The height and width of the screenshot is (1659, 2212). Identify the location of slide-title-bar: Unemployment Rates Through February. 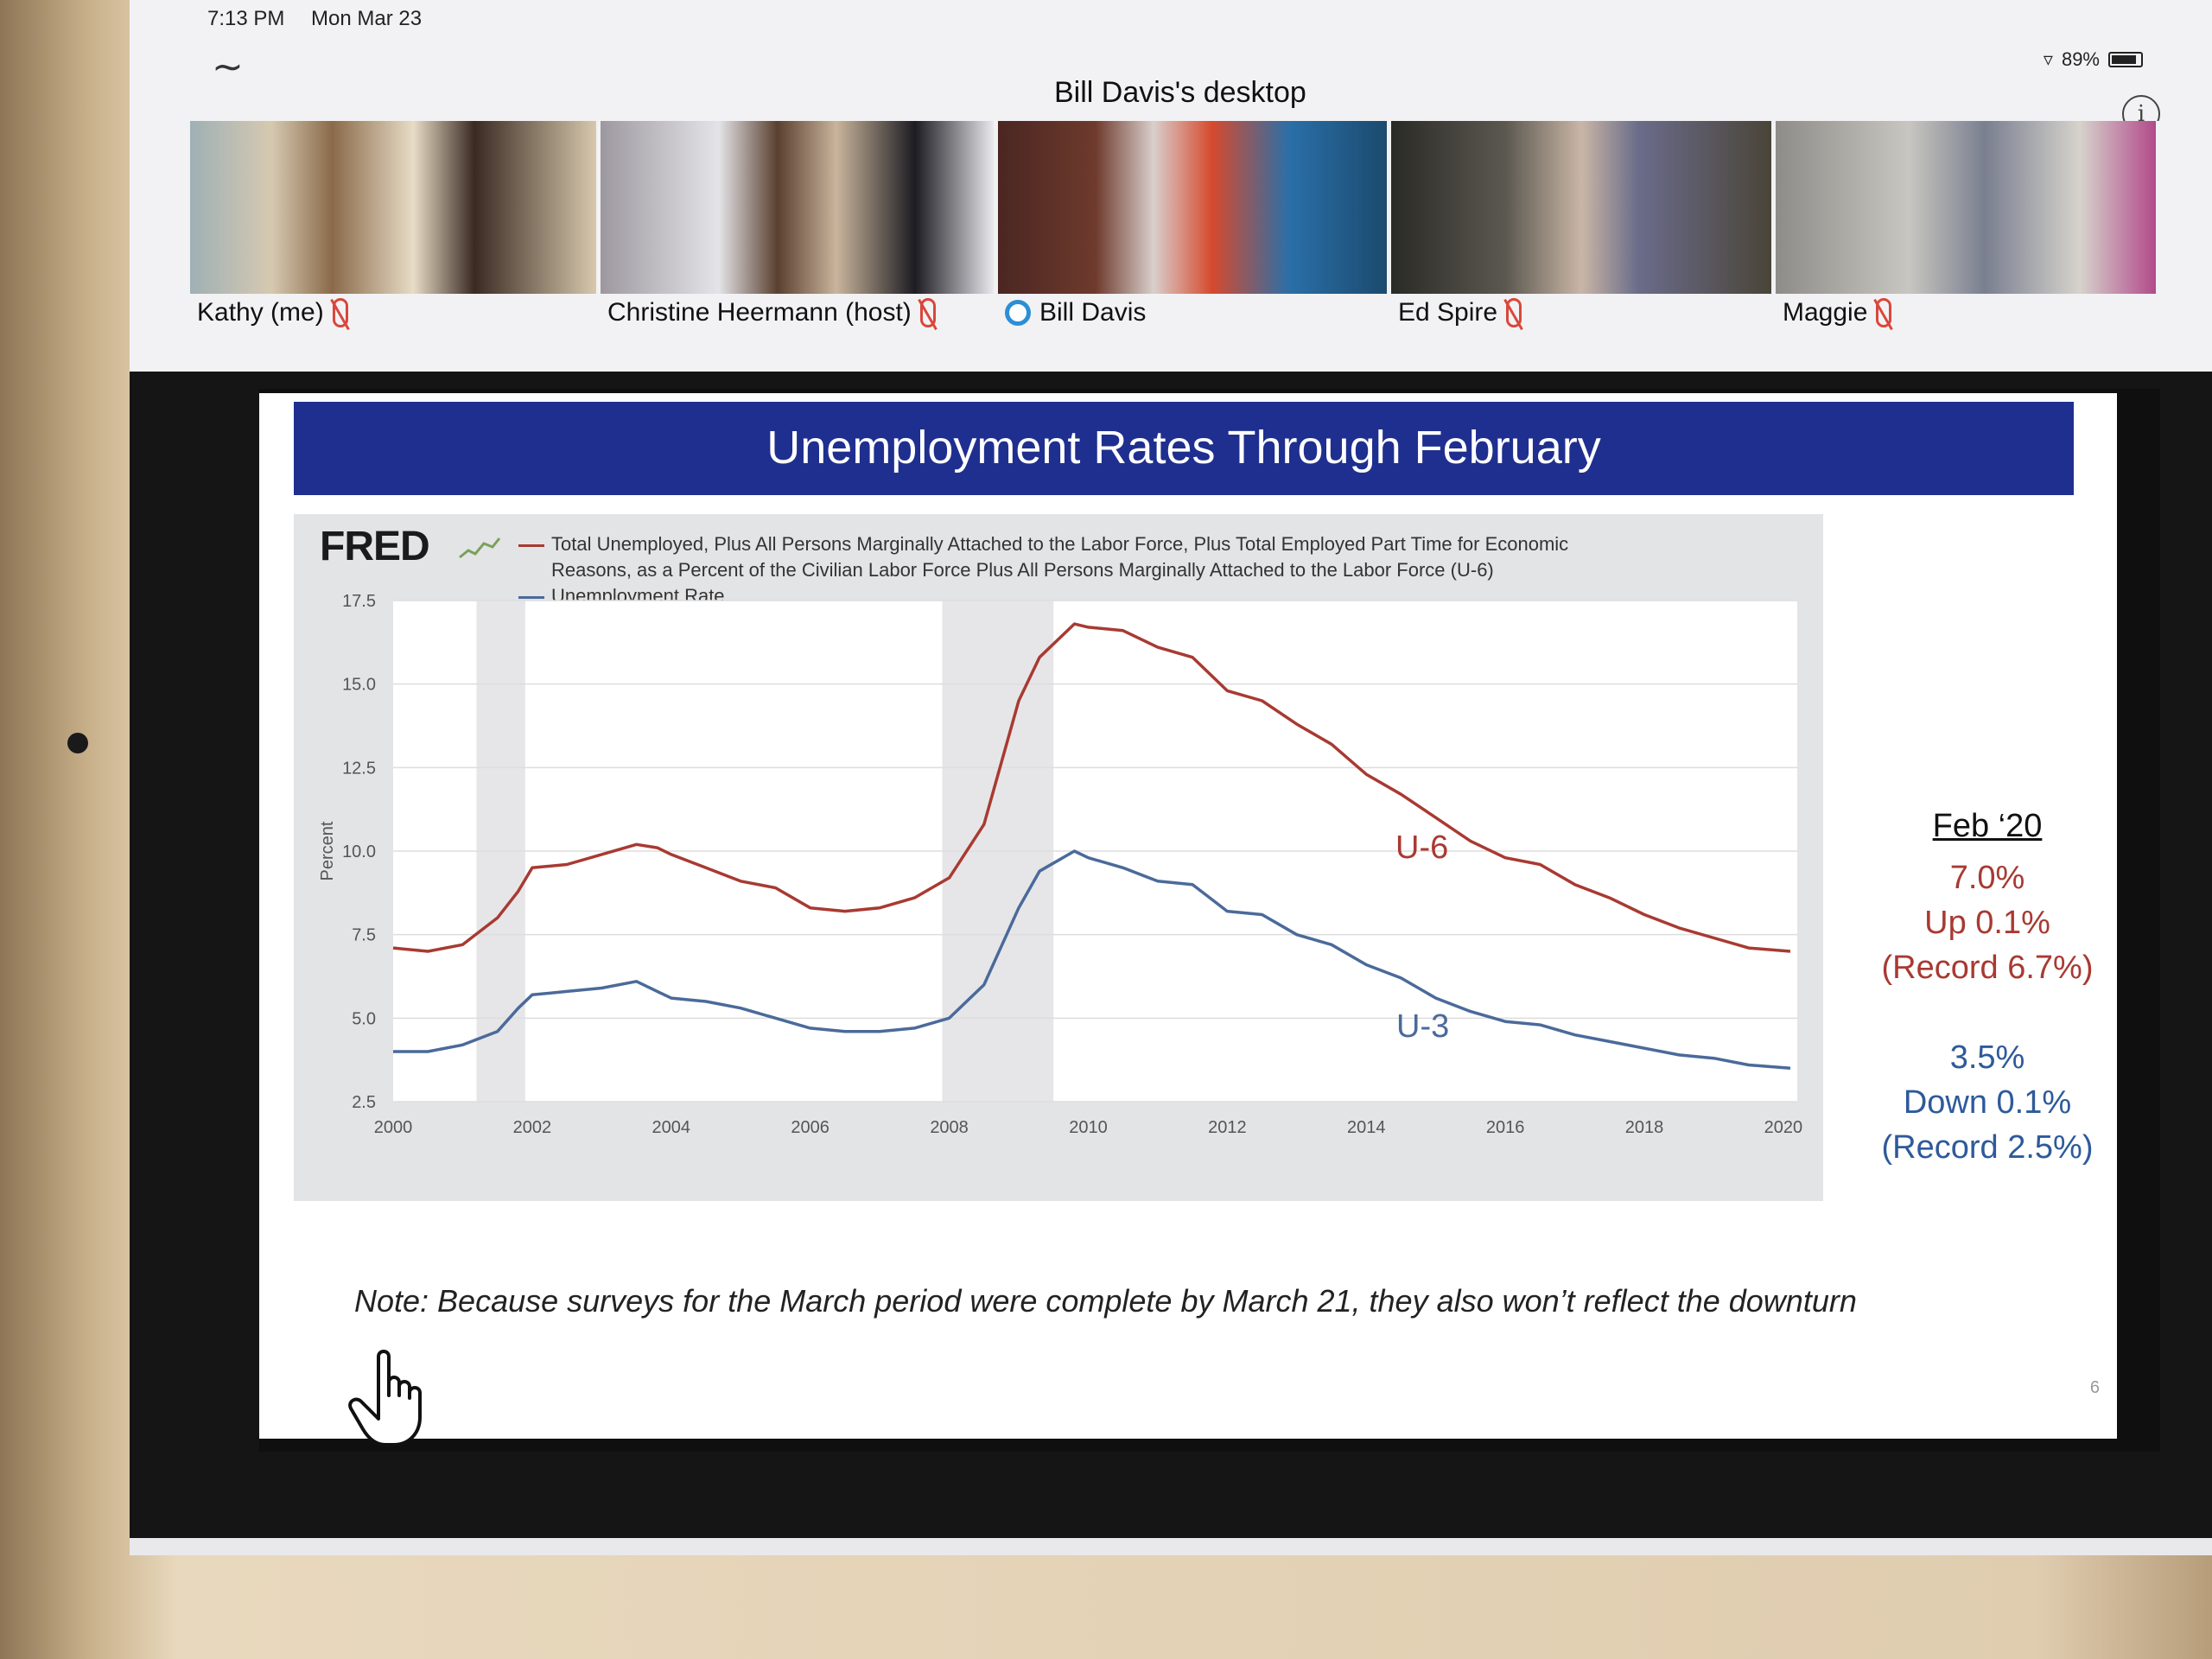
(1184, 448).